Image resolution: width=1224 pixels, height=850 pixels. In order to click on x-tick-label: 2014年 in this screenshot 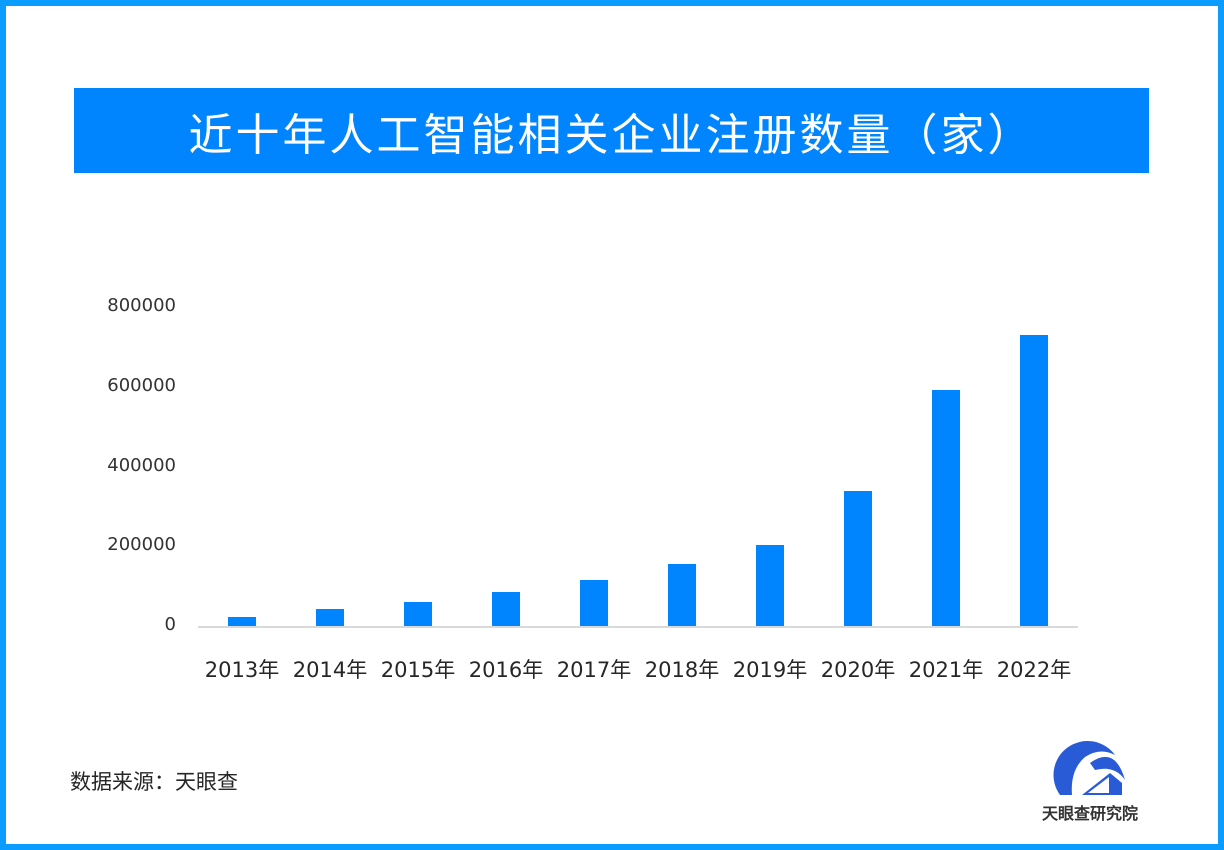, I will do `click(330, 670)`.